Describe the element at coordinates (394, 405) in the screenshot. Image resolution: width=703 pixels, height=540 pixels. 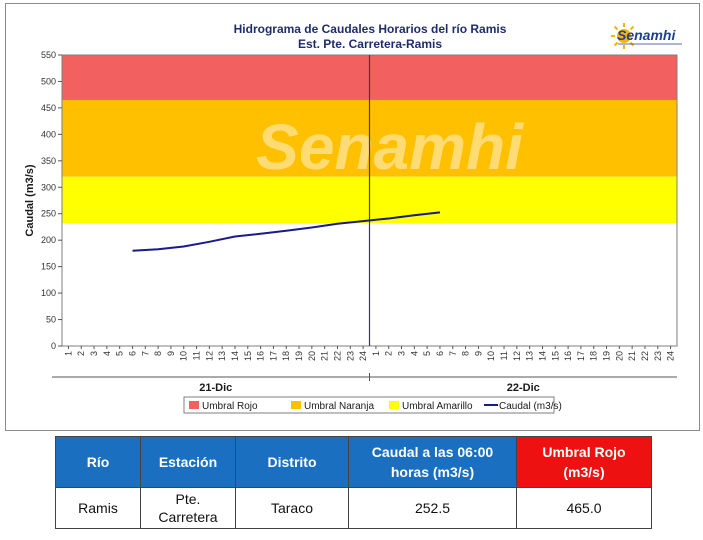
I see `legend-swatch-umbral-amarillo` at that location.